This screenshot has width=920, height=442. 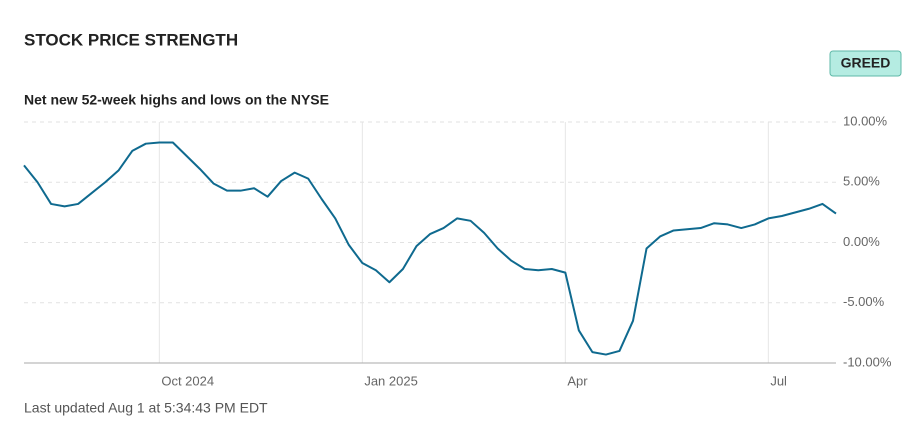 What do you see at coordinates (131, 39) in the screenshot?
I see `chart-title: STOCK PRICE STRENGTH` at bounding box center [131, 39].